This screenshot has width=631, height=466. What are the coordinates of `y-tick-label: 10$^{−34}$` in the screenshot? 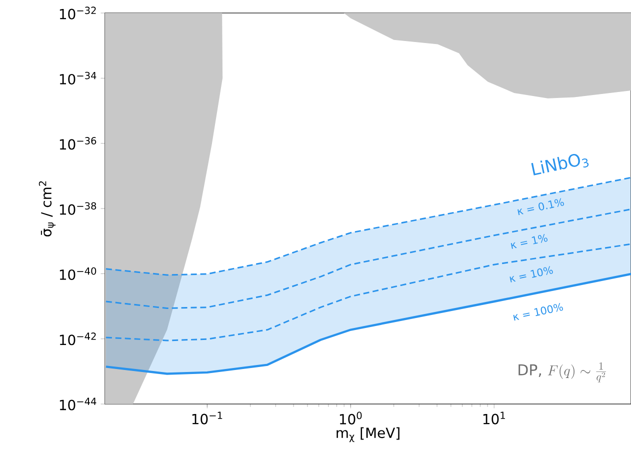 It's located at (78, 78).